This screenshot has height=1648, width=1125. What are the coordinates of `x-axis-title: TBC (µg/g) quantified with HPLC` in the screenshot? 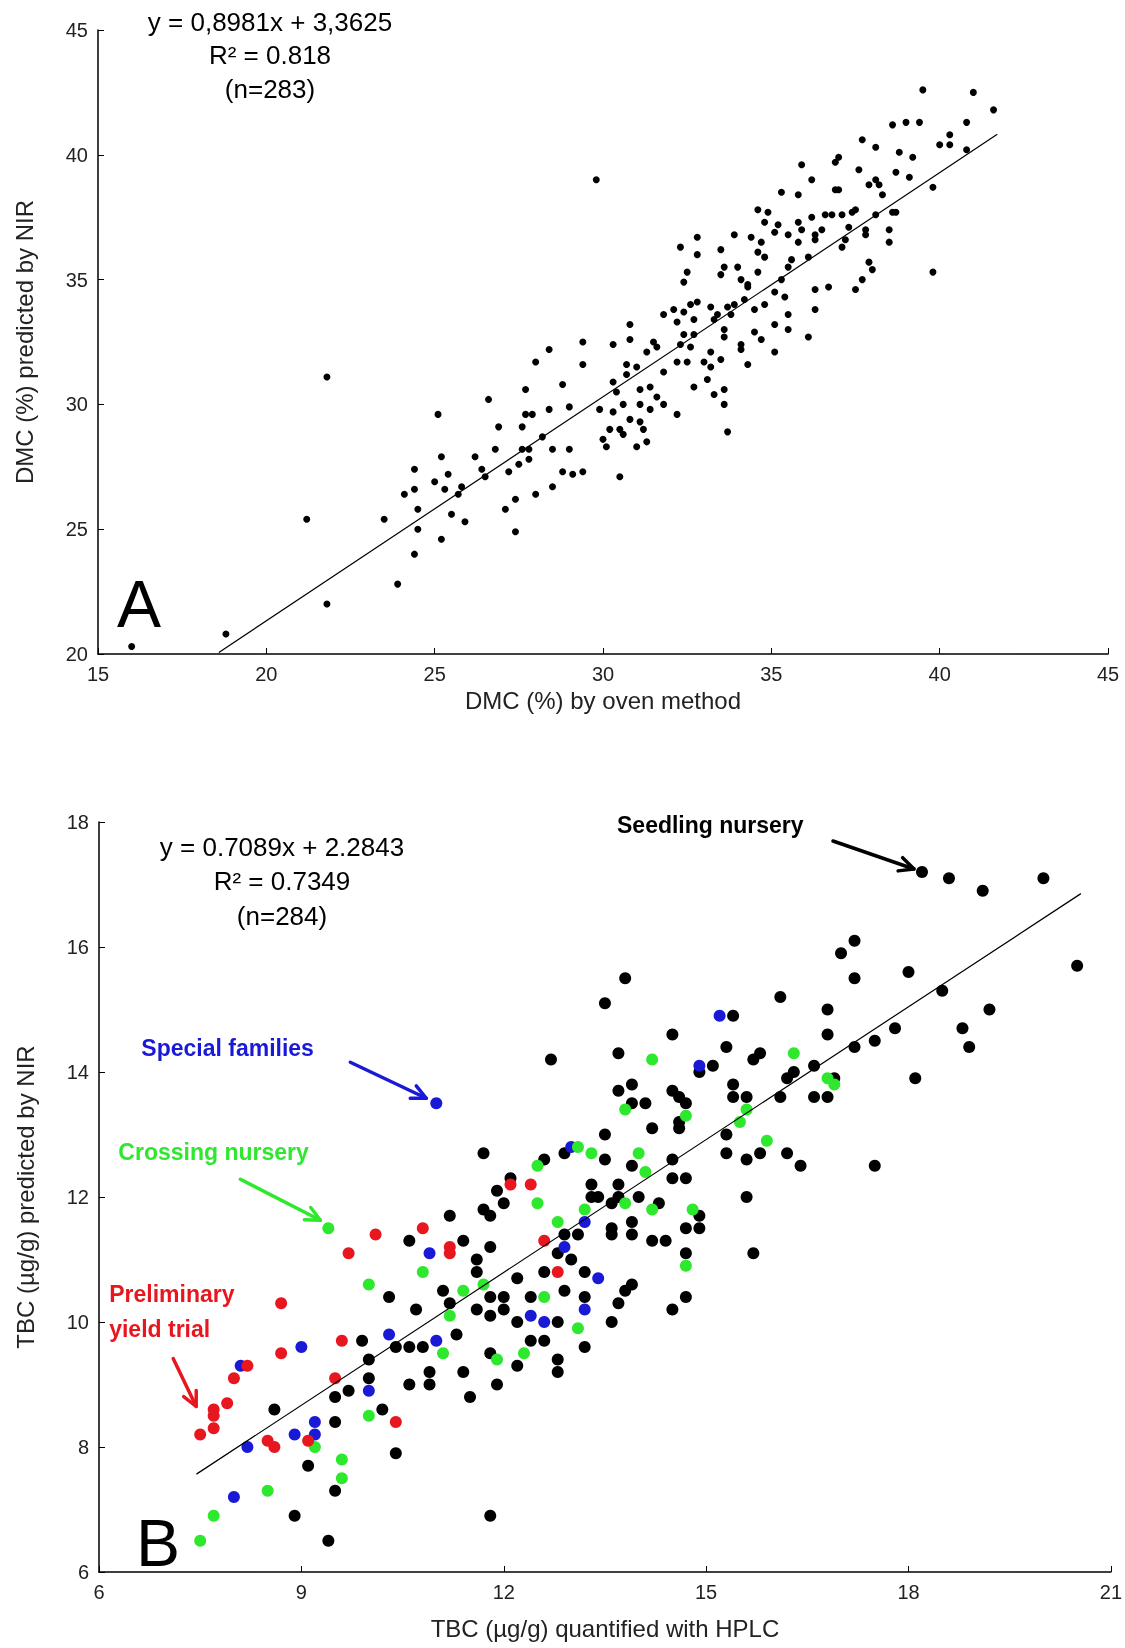 It's located at (605, 1628).